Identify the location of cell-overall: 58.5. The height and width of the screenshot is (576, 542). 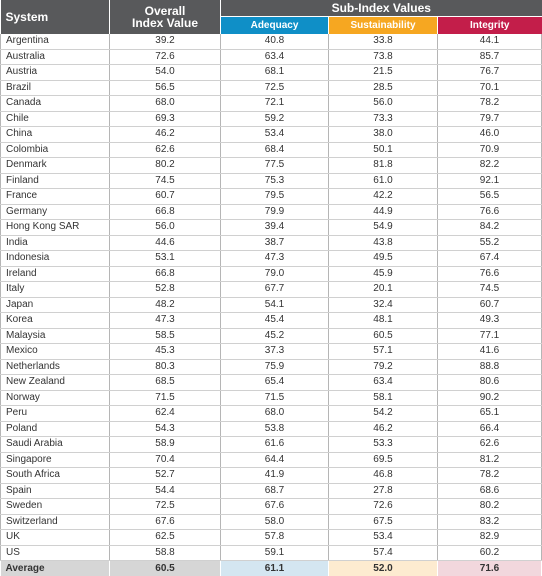
(165, 336).